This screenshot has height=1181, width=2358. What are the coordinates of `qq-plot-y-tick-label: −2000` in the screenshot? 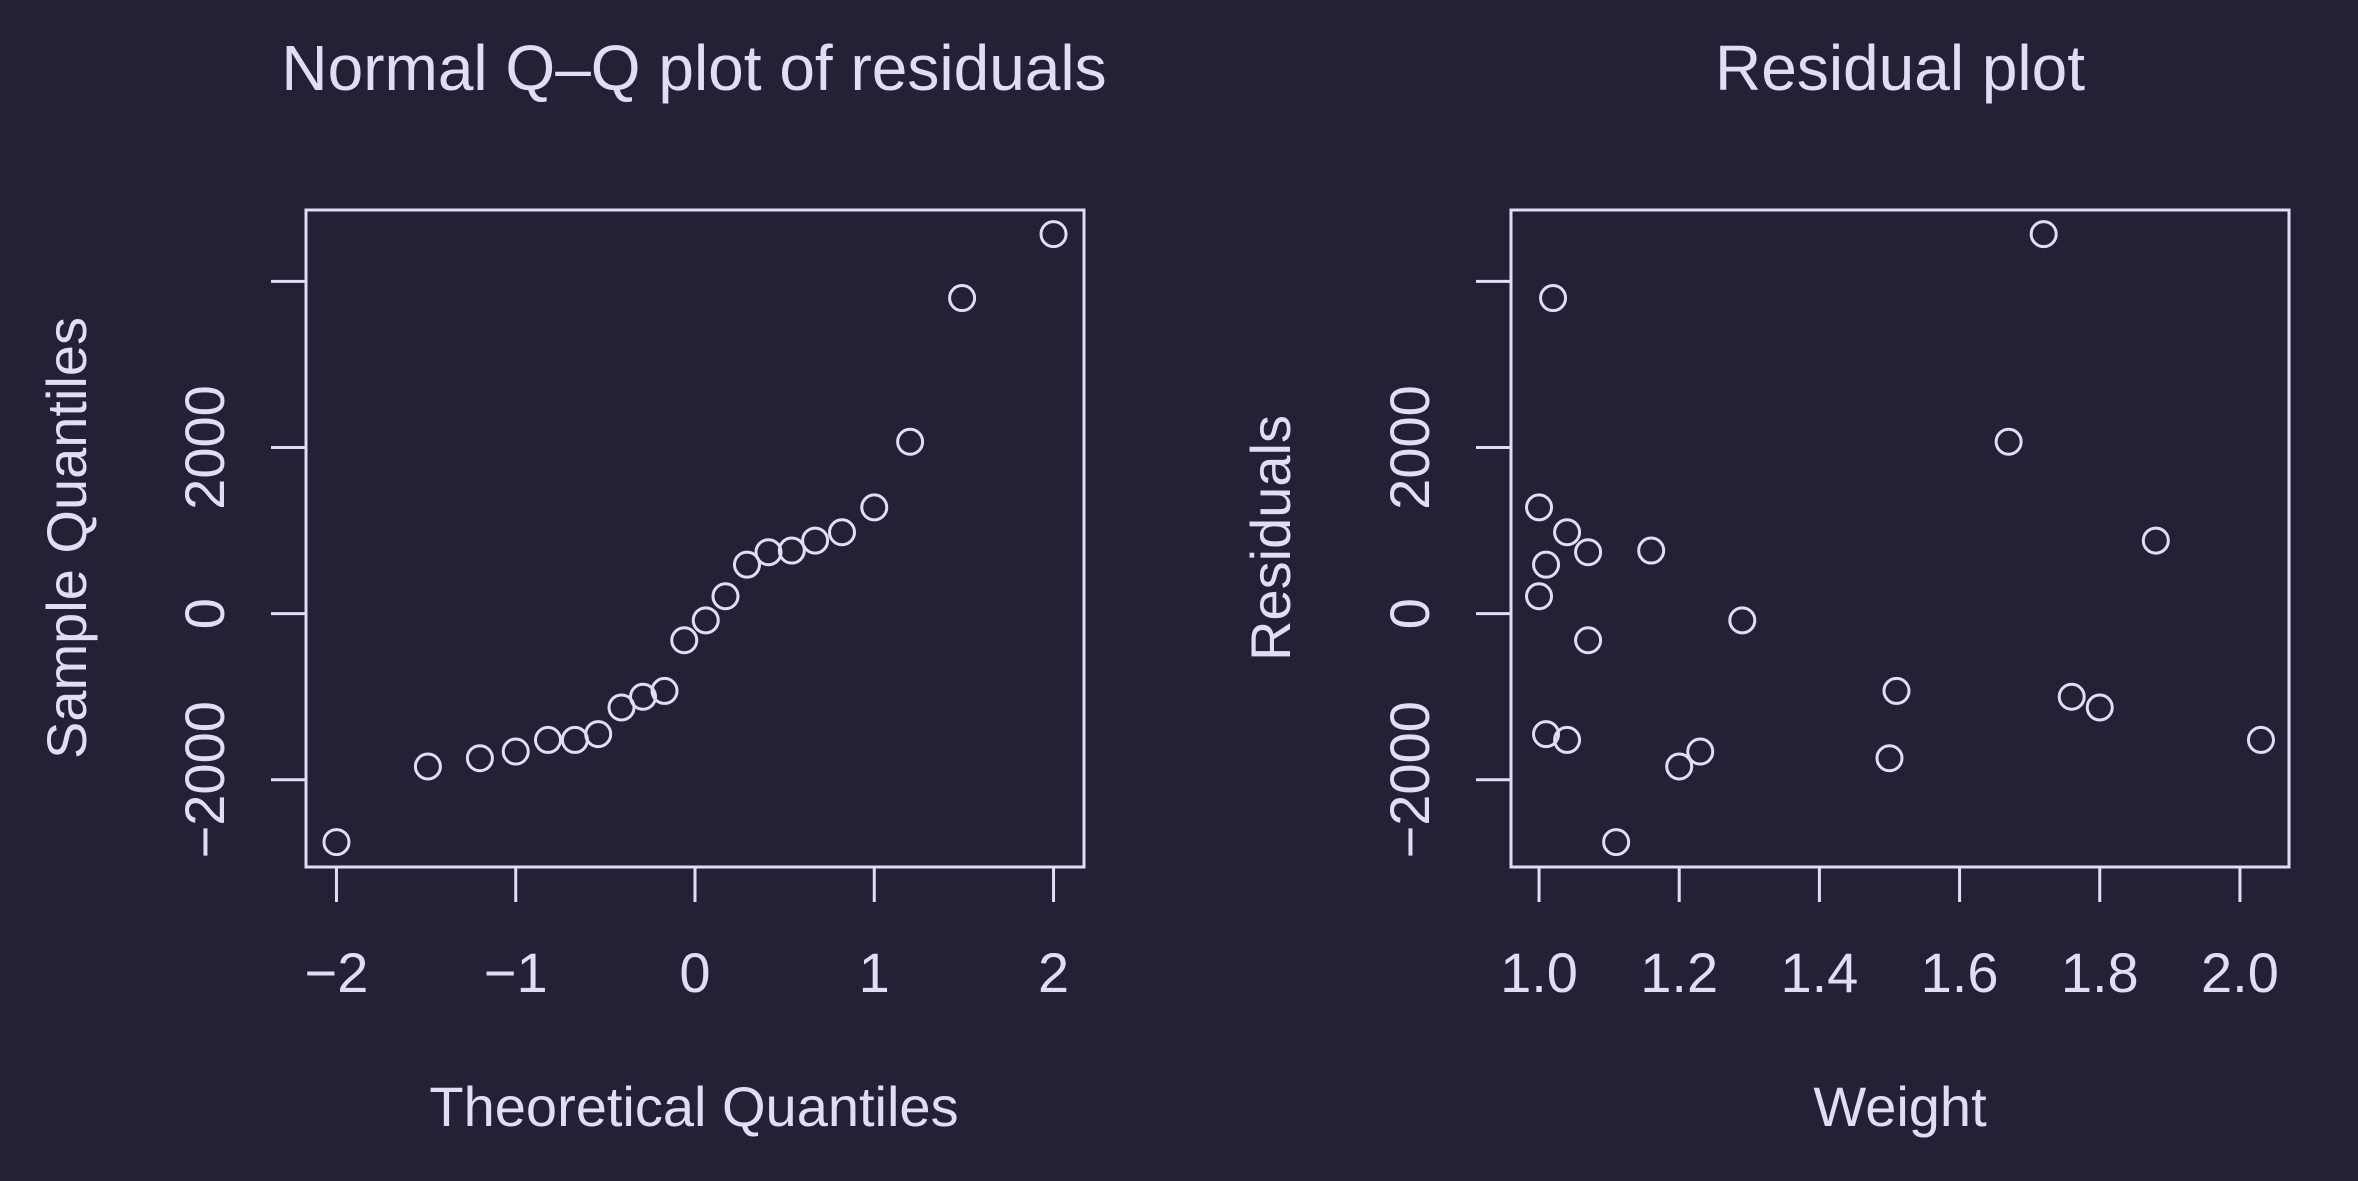 It's located at (204, 779).